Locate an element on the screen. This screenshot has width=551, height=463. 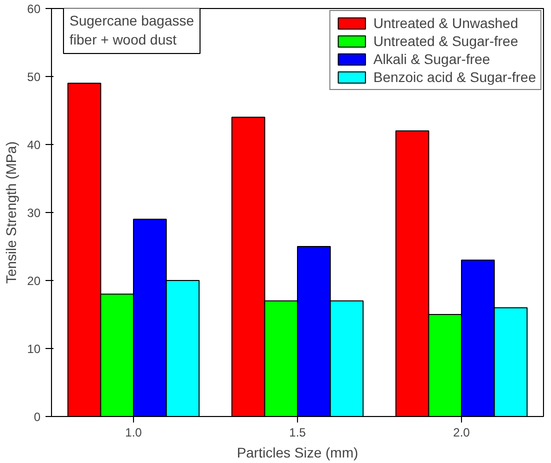
y-tick-label: 30 is located at coordinates (34, 213).